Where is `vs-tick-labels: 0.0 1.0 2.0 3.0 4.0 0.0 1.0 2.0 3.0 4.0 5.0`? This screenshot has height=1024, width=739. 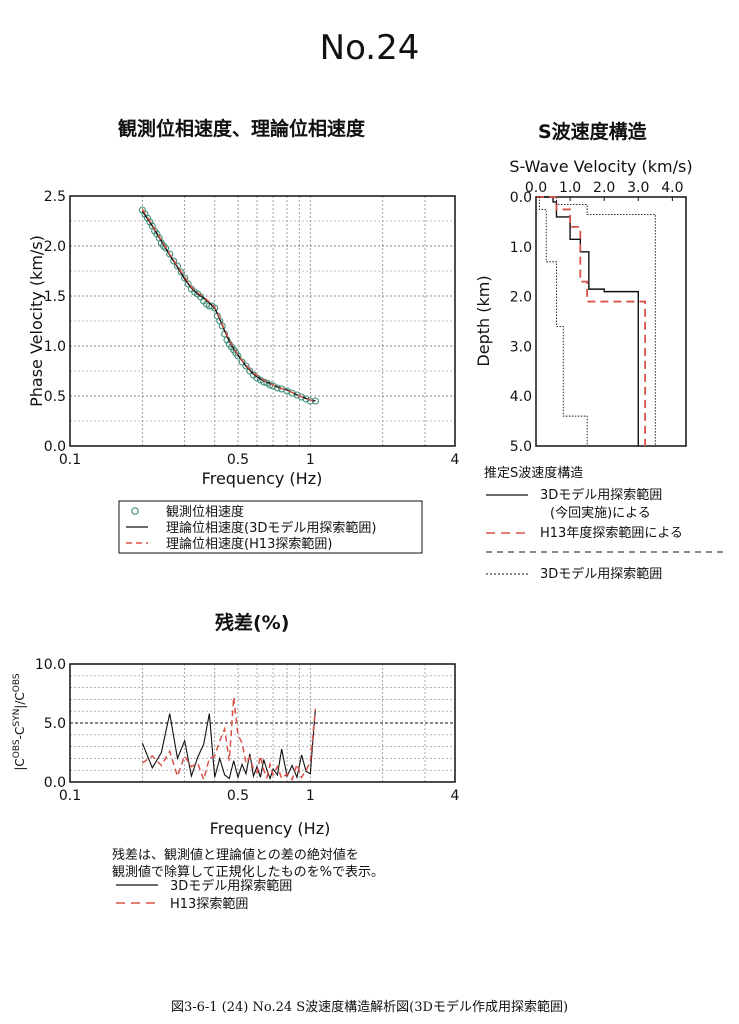 vs-tick-labels: 0.0 1.0 2.0 3.0 4.0 0.0 1.0 2.0 3.0 4.0 5.0 is located at coordinates (597, 317).